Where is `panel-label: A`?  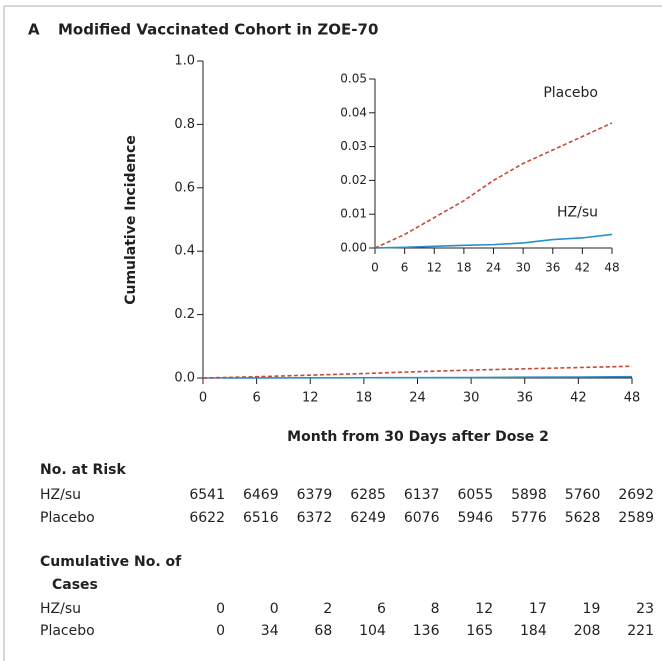 panel-label: A is located at coordinates (34, 30).